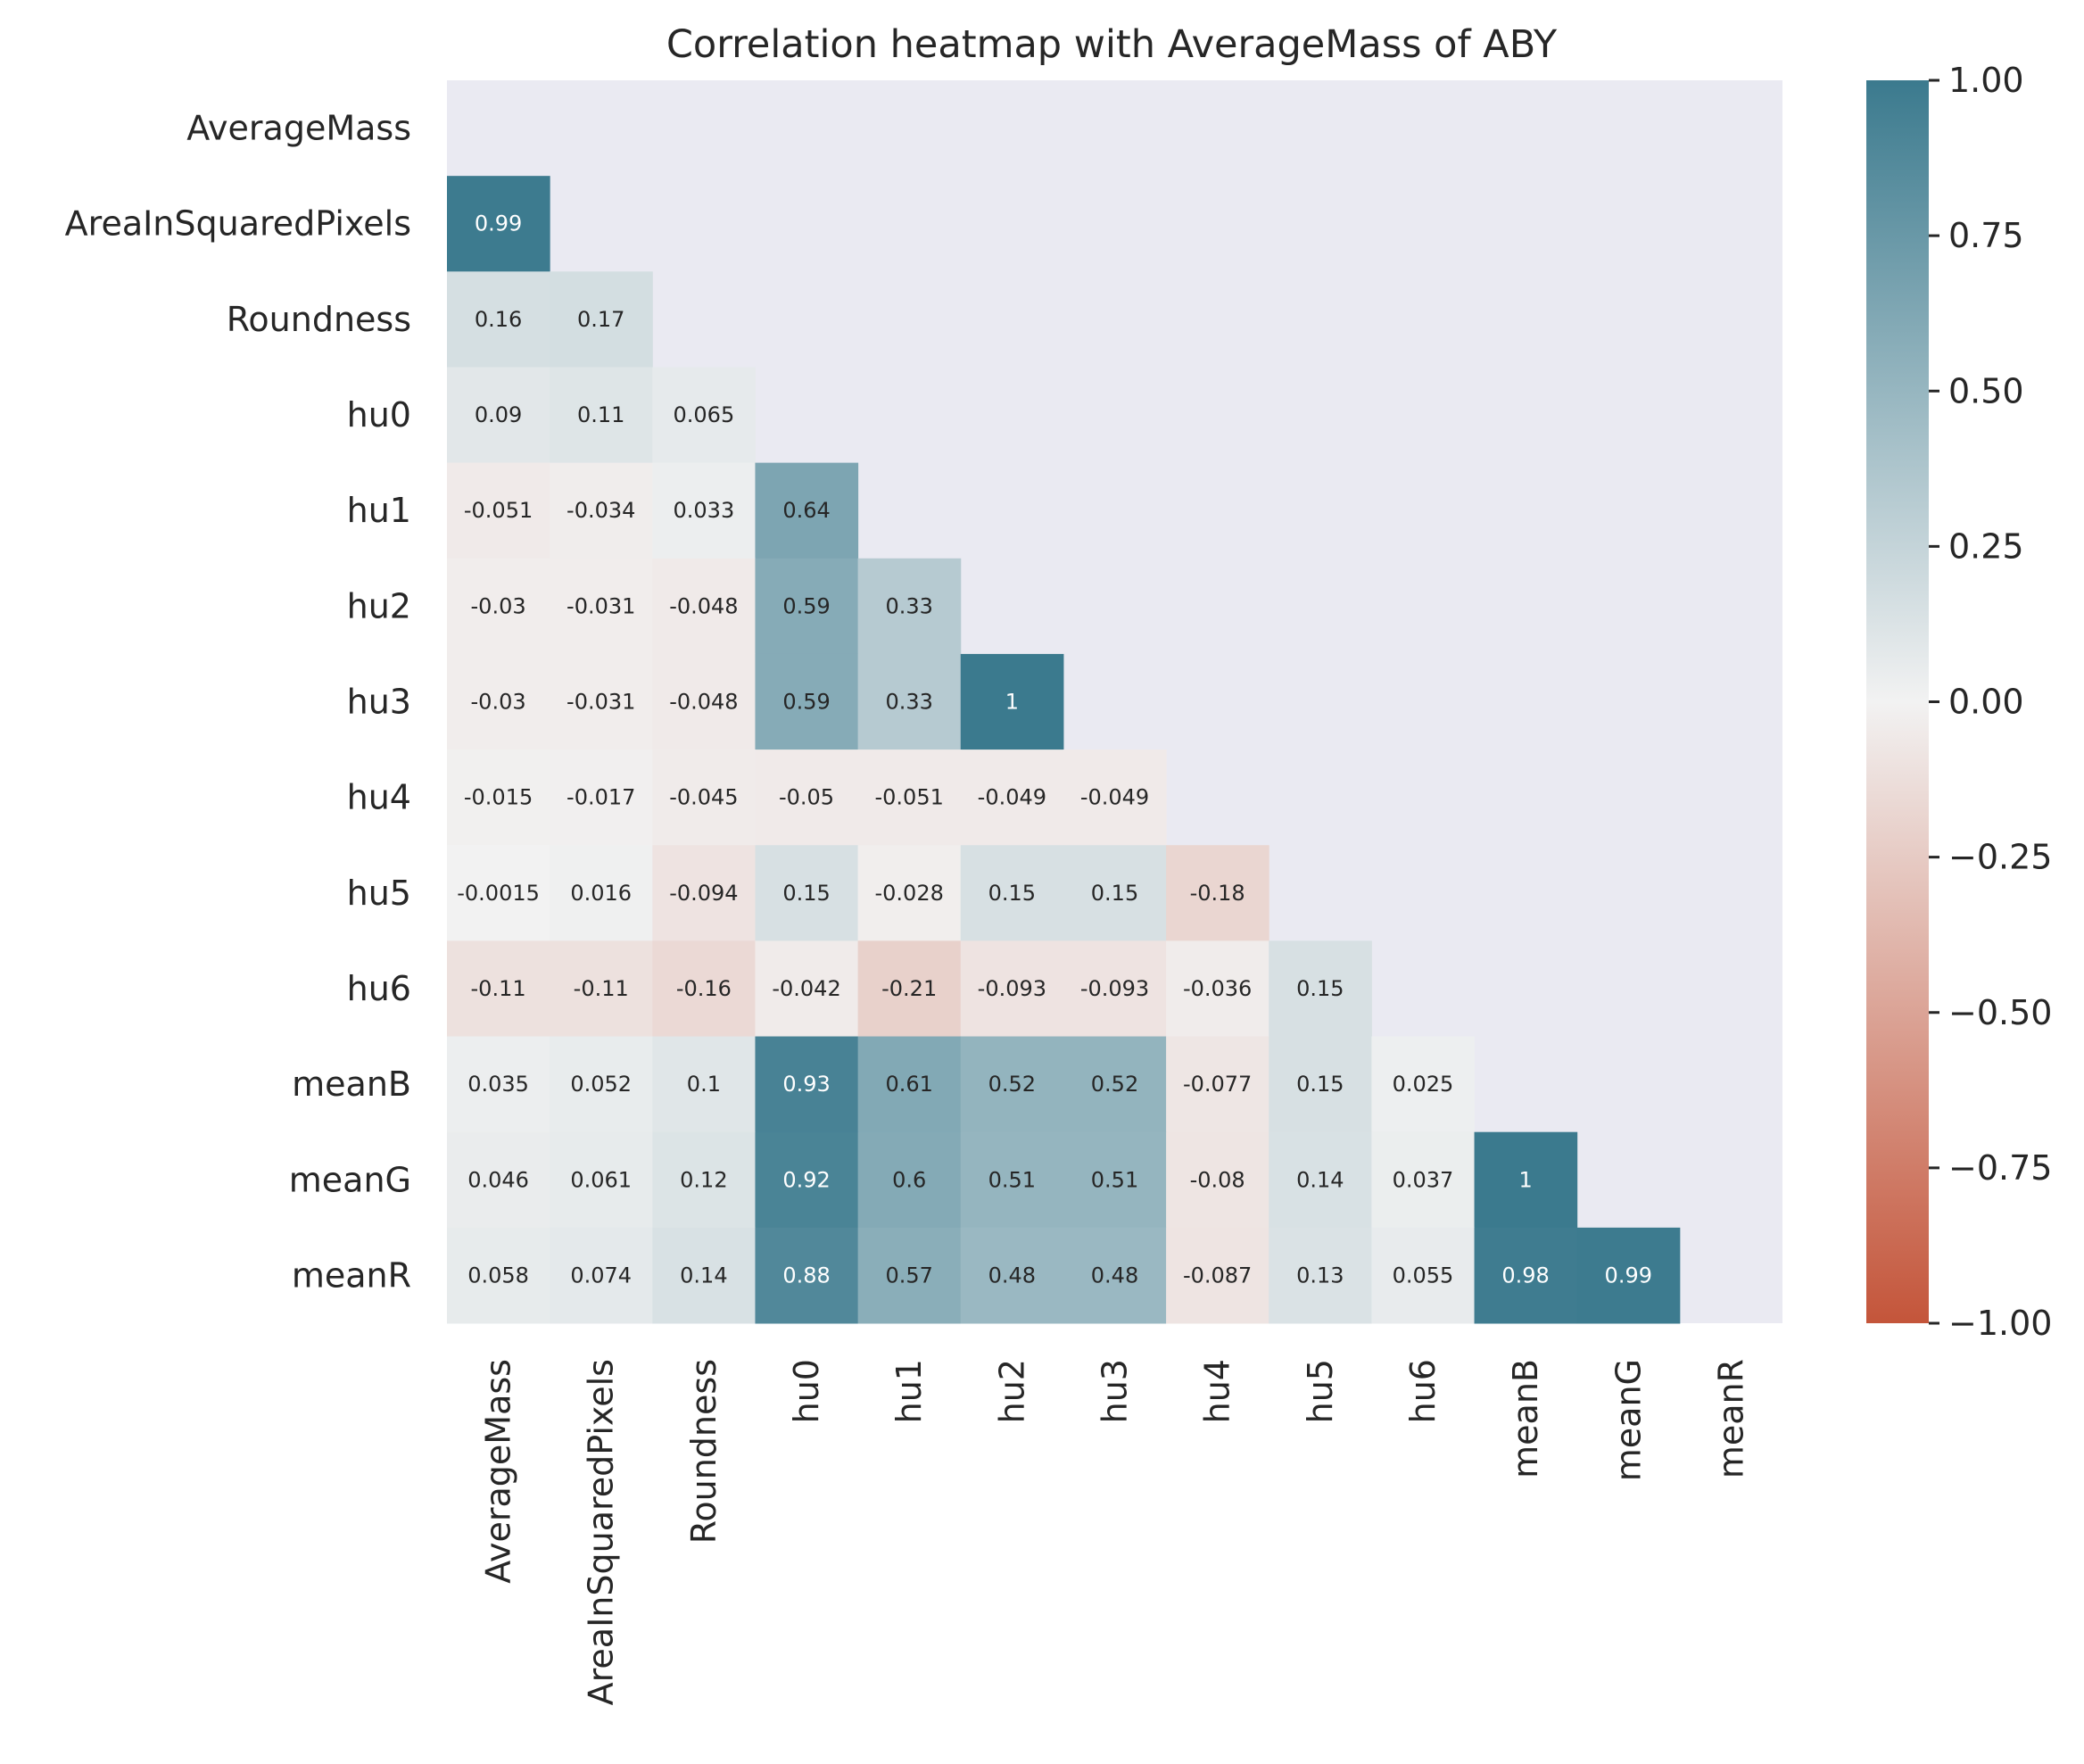 Image resolution: width=2084 pixels, height=1764 pixels. I want to click on x-tick-label: hu3, so click(1115, 1391).